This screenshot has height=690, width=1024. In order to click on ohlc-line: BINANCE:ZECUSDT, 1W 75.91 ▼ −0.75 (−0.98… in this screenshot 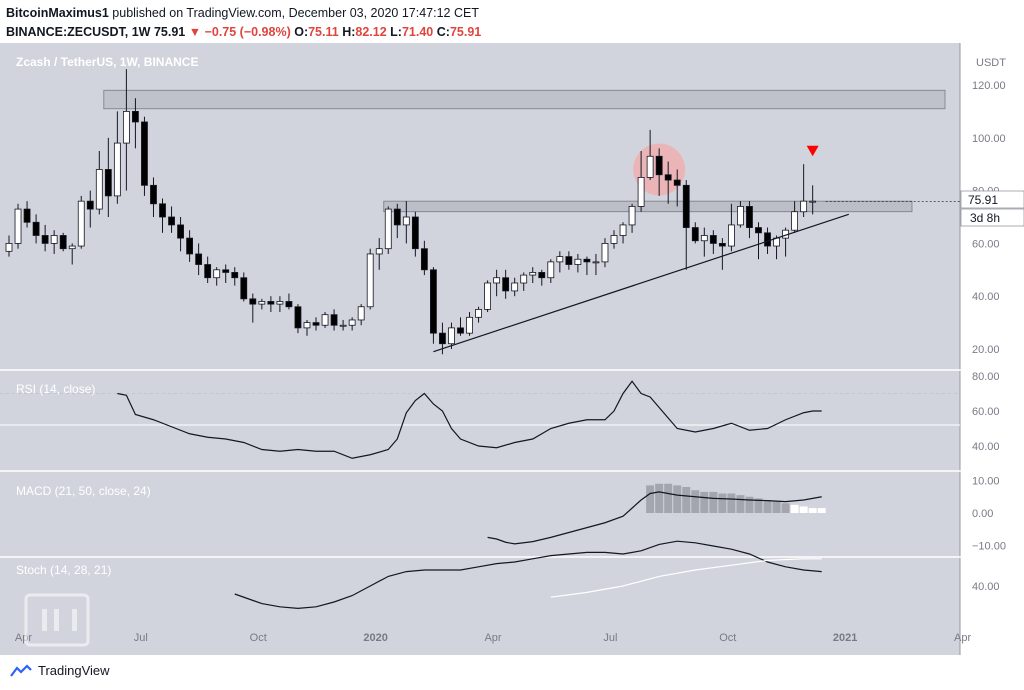, I will do `click(243, 32)`.